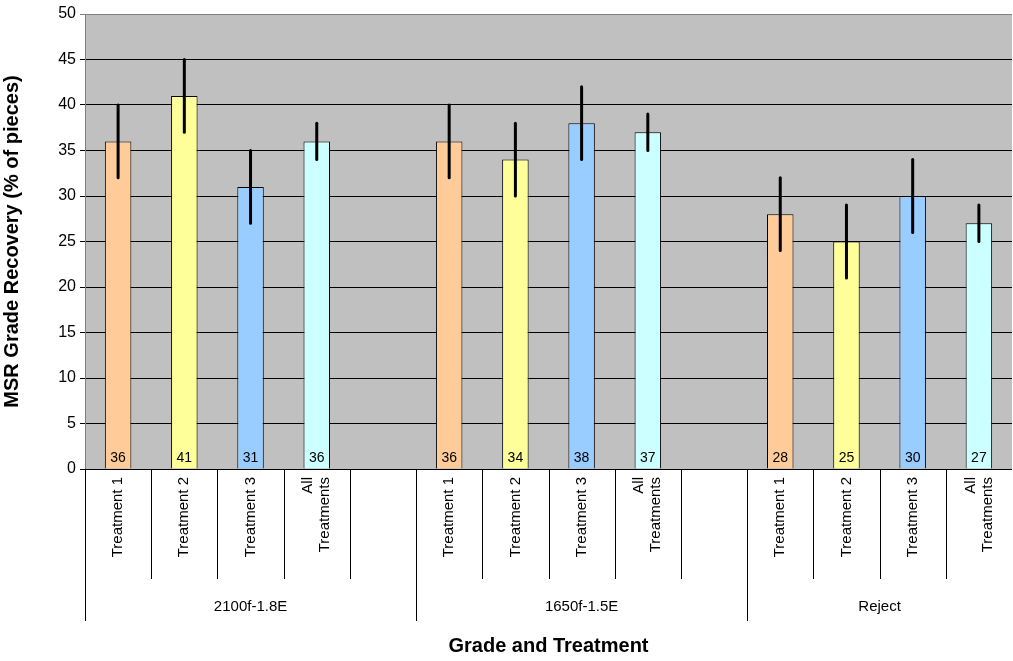 This screenshot has height=661, width=1013. What do you see at coordinates (515, 456) in the screenshot?
I see `data-label: 34` at bounding box center [515, 456].